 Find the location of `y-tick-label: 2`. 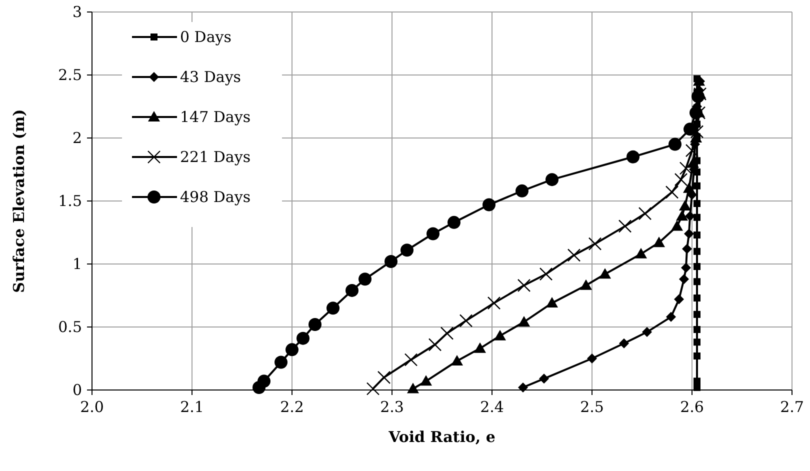

y-tick-label: 2 is located at coordinates (77, 138).